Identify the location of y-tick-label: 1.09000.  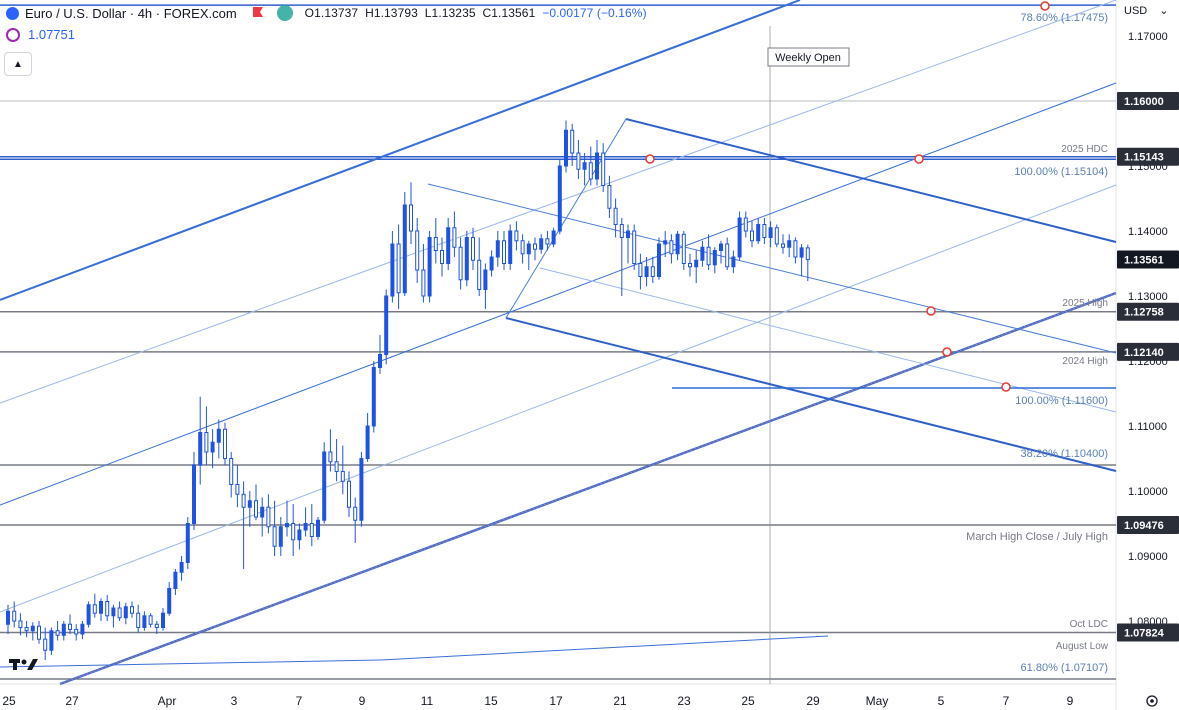
(1148, 557).